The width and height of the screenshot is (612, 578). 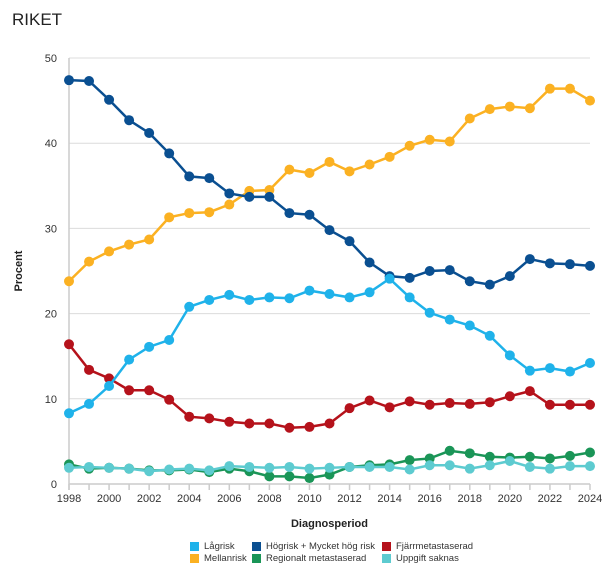 What do you see at coordinates (229, 499) in the screenshot?
I see `x-tick-label: 2006` at bounding box center [229, 499].